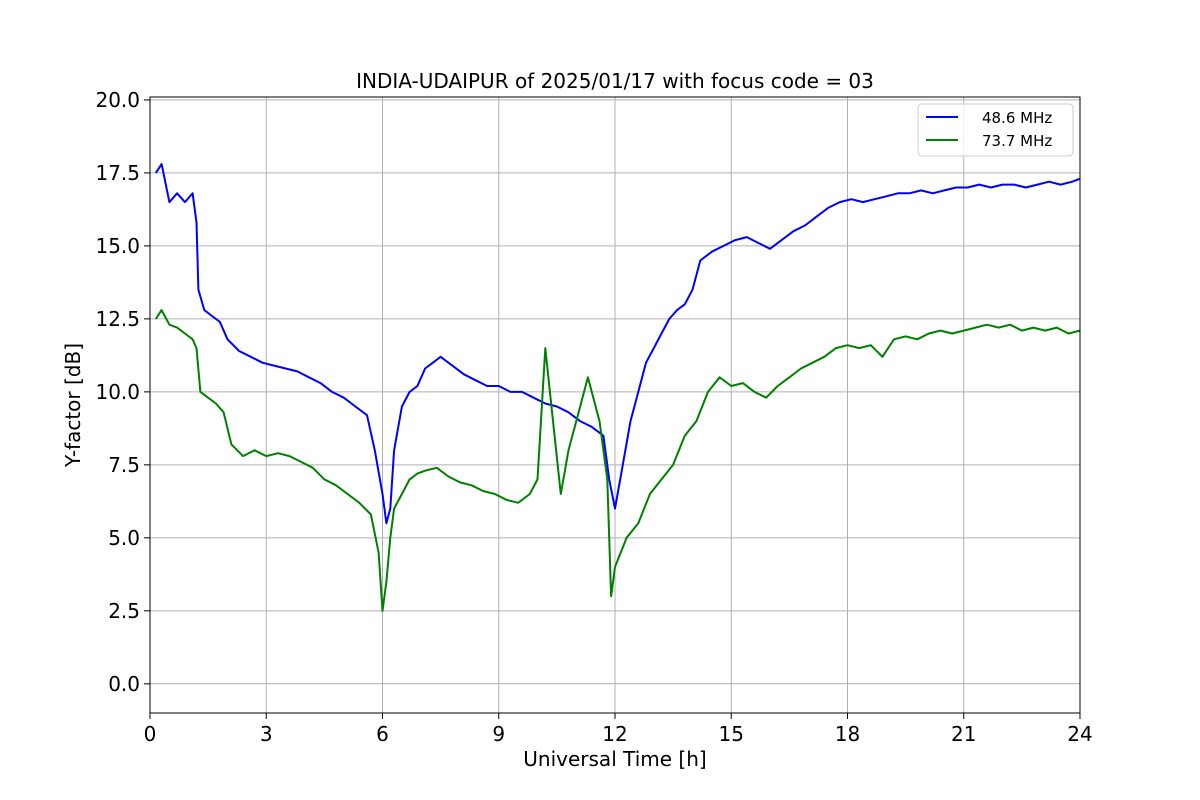 Image resolution: width=1200 pixels, height=800 pixels. I want to click on x-tick-label: 24, so click(1079, 734).